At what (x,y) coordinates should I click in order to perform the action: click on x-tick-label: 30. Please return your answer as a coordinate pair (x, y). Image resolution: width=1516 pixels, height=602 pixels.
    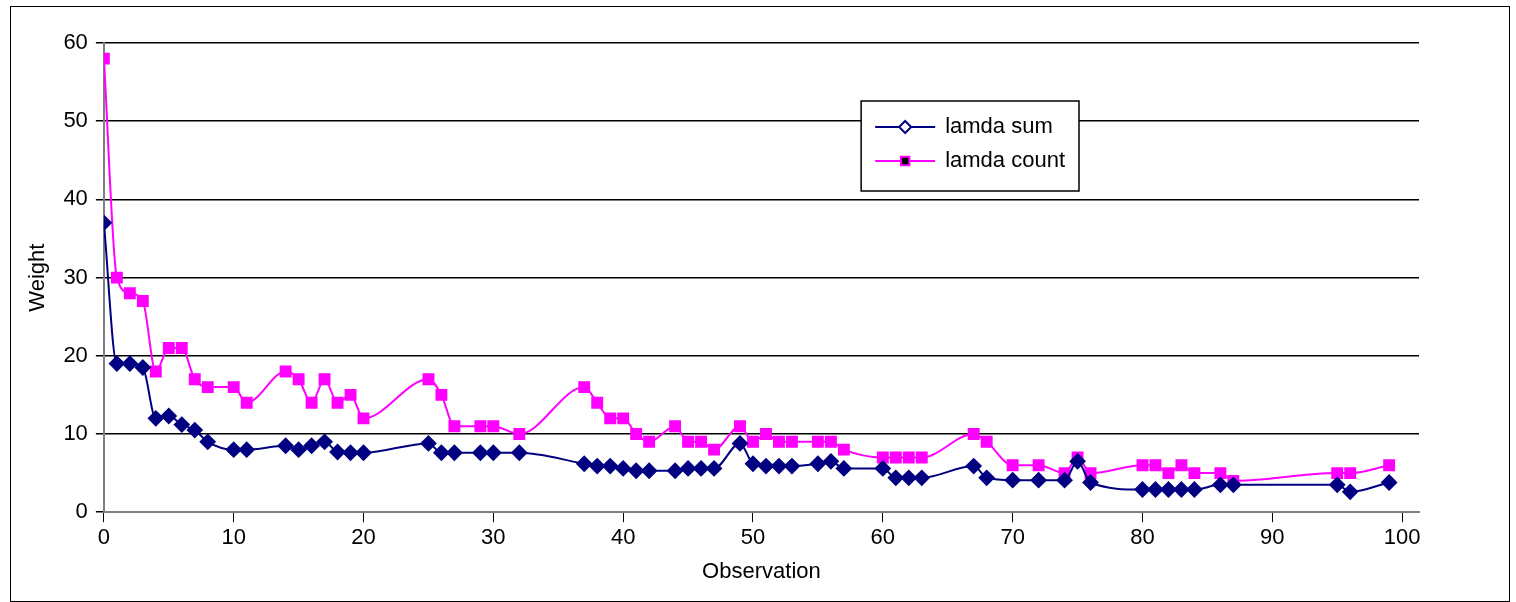
    Looking at the image, I should click on (493, 537).